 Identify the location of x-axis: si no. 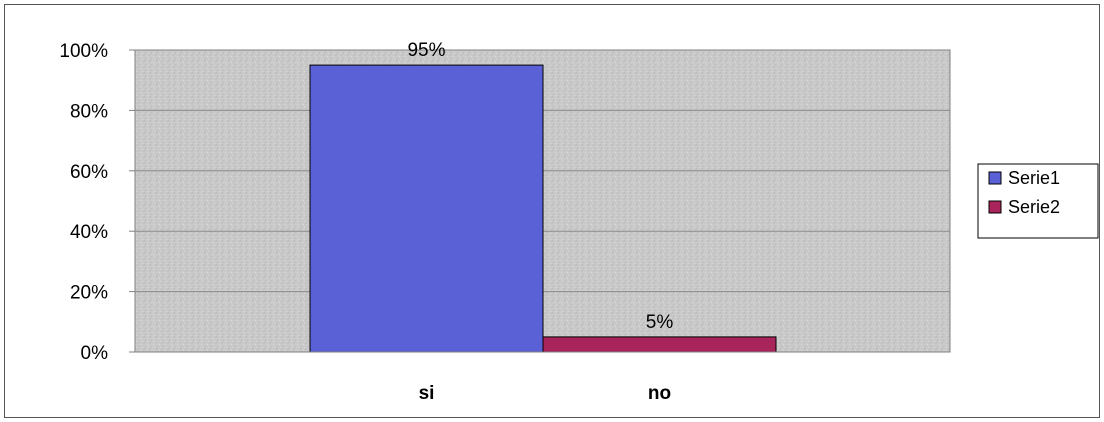
(542, 377).